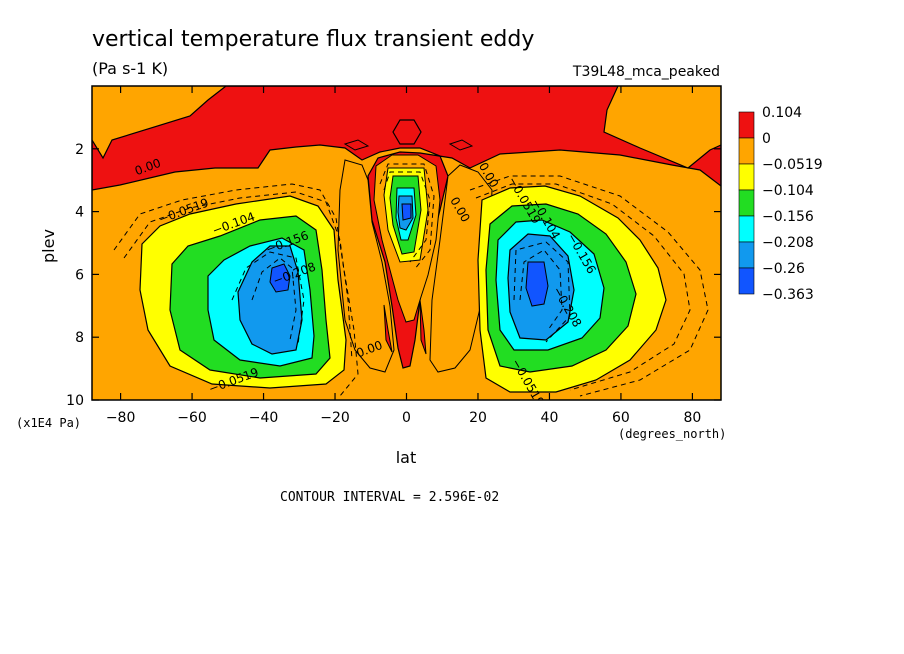 The height and width of the screenshot is (654, 904). What do you see at coordinates (406, 212) in the screenshot?
I see `center-low-core` at bounding box center [406, 212].